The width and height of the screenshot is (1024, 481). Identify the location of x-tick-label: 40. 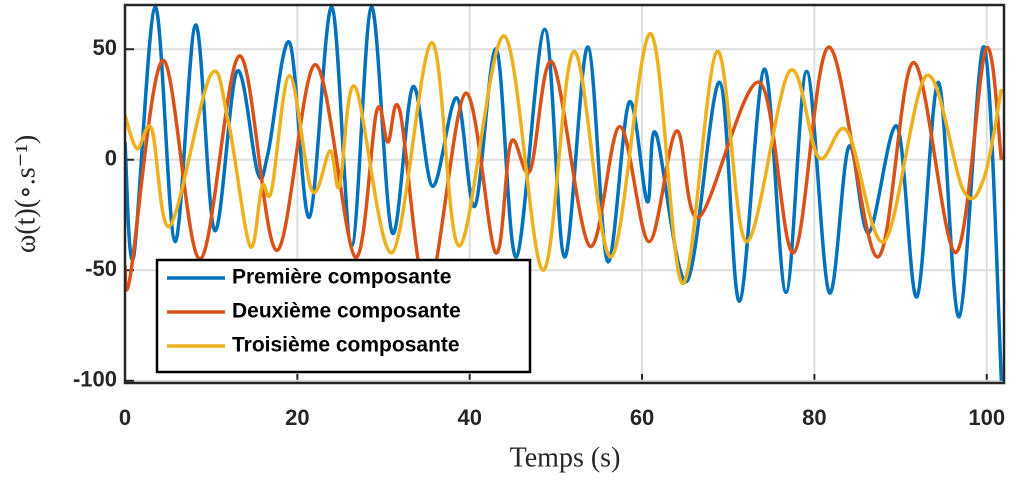
(469, 417).